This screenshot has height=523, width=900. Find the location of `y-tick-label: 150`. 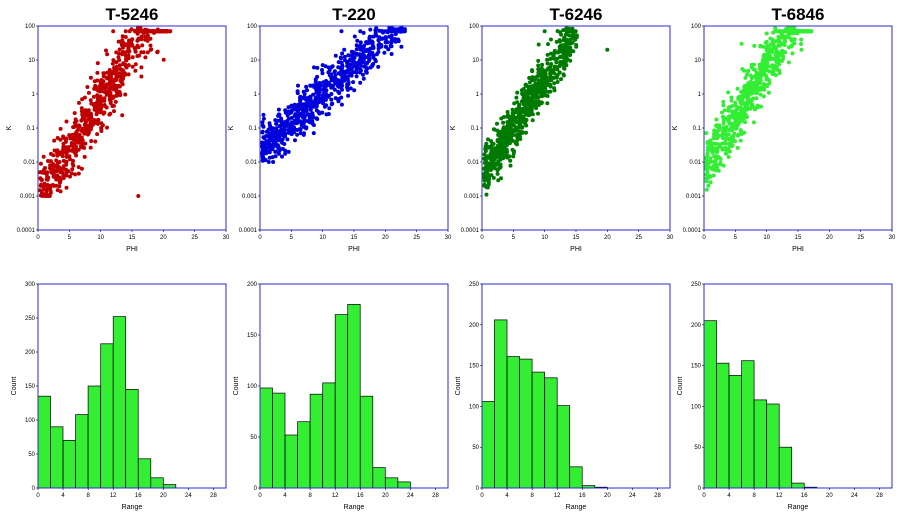

y-tick-label: 150 is located at coordinates (474, 367).